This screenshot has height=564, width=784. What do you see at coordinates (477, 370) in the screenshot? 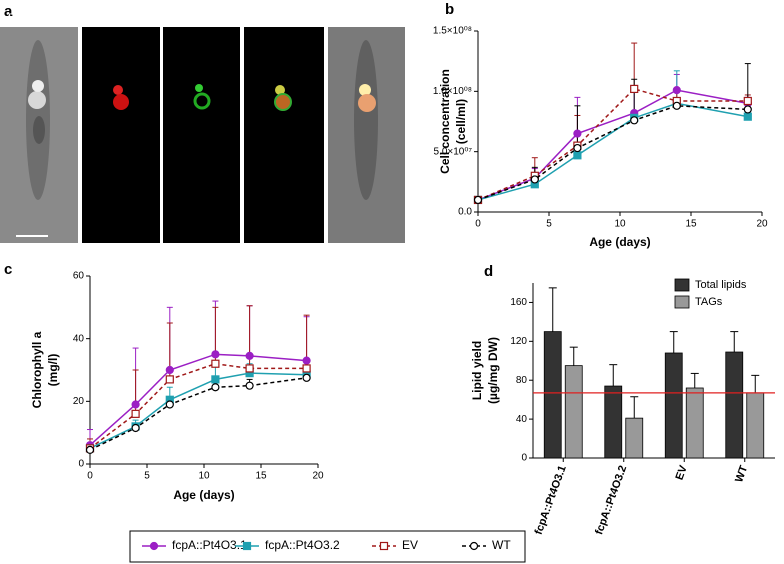
I see `y-axis-label: Lipid yield` at bounding box center [477, 370].